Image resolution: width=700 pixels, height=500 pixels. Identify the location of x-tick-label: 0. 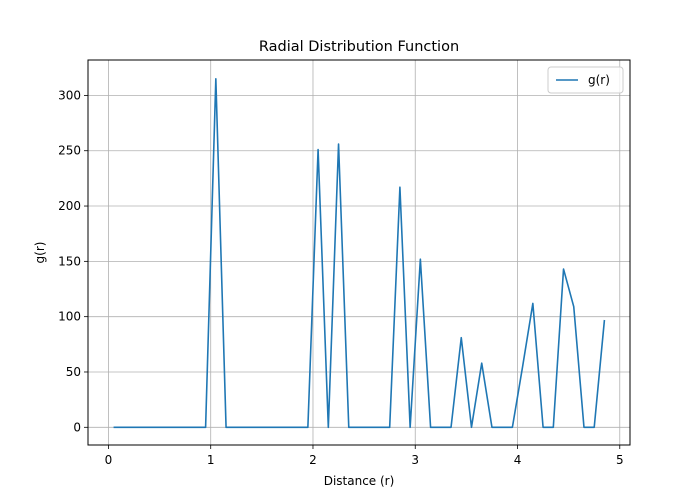
(109, 460).